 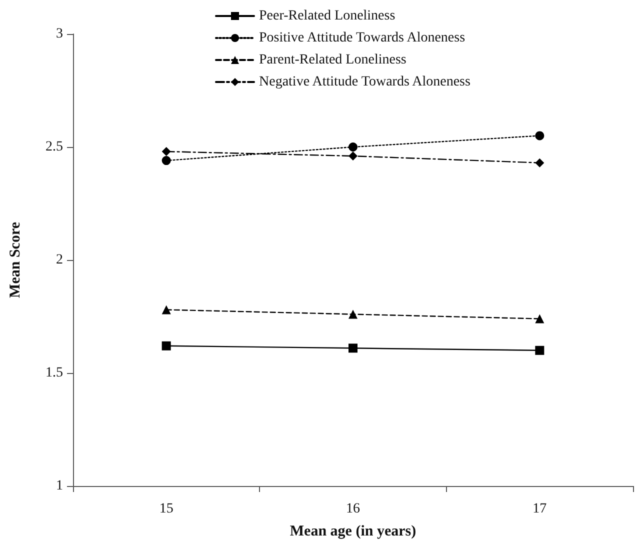 What do you see at coordinates (353, 532) in the screenshot?
I see `x-axis-title: Mean age (in years)` at bounding box center [353, 532].